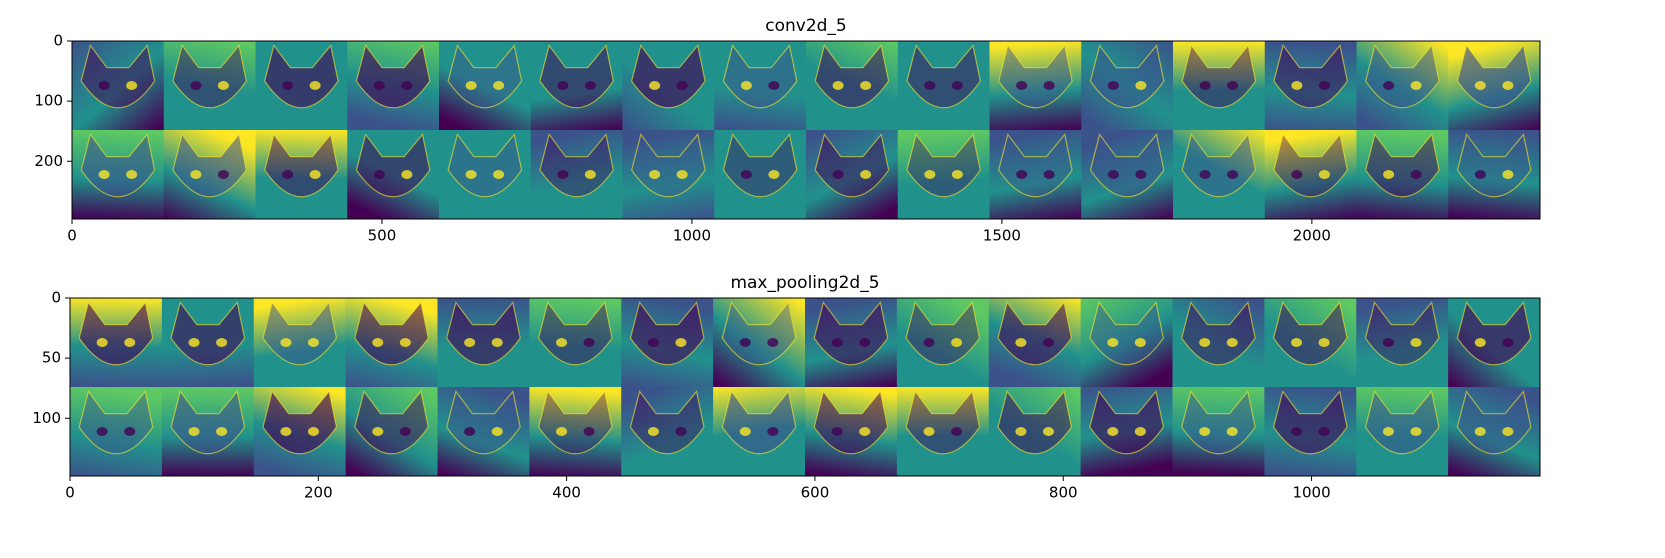 The width and height of the screenshot is (1665, 558). What do you see at coordinates (46, 418) in the screenshot?
I see `y-tick-label: 100` at bounding box center [46, 418].